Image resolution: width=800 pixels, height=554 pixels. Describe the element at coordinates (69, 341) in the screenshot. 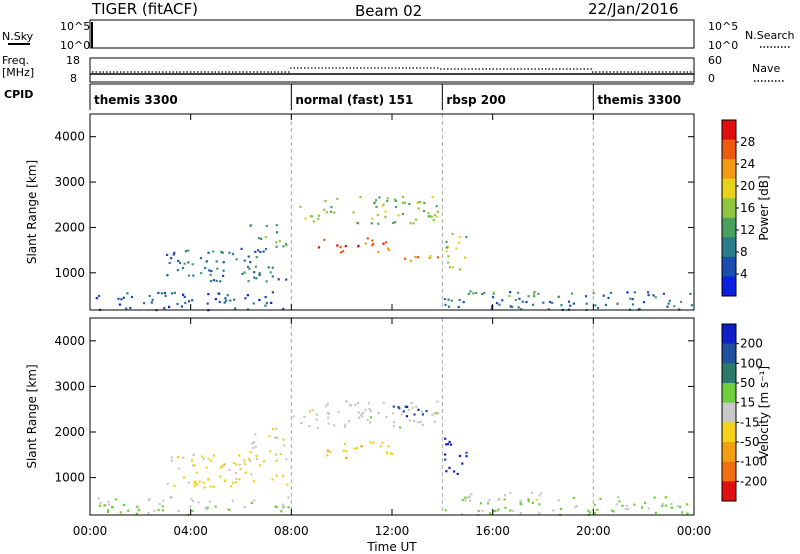

I see `y-tick-label: 4000` at that location.